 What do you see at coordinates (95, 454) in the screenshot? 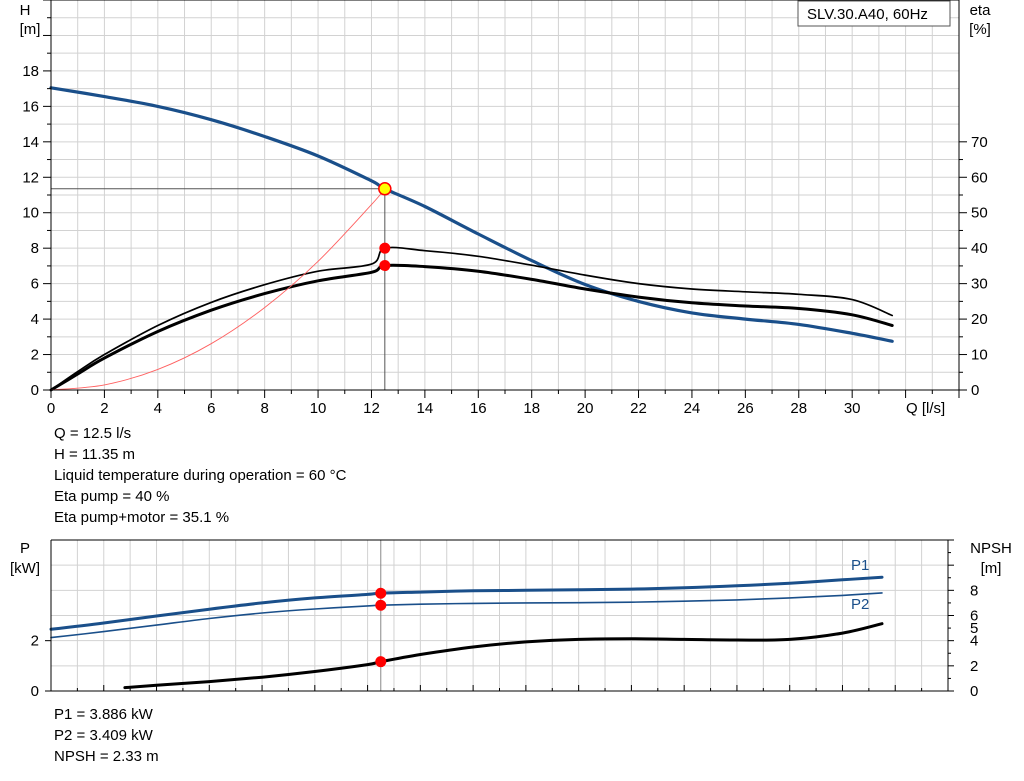
I see `head-result: H = 11.35 m` at bounding box center [95, 454].